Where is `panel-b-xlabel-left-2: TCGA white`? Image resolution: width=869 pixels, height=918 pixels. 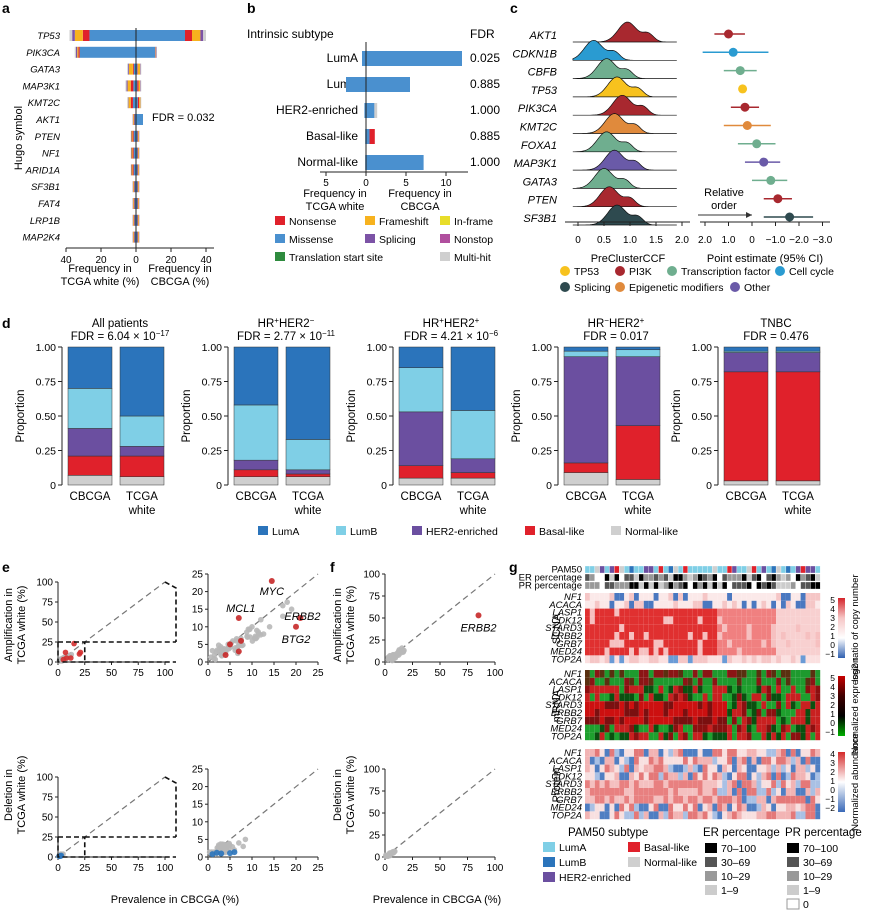
panel-b-xlabel-left-2: TCGA white is located at coordinates (335, 207).